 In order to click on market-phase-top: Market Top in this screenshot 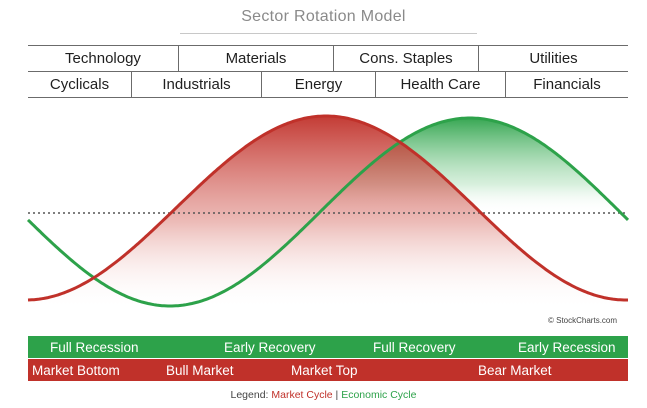, I will do `click(324, 370)`.